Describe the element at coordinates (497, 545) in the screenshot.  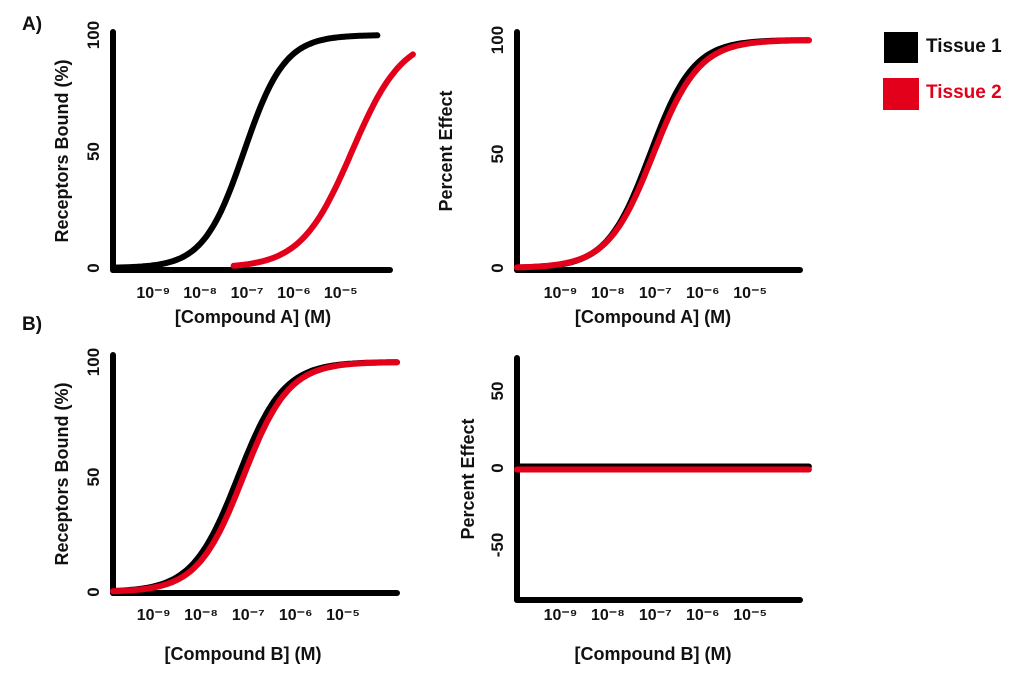
I see `y-tick-label: -50` at that location.